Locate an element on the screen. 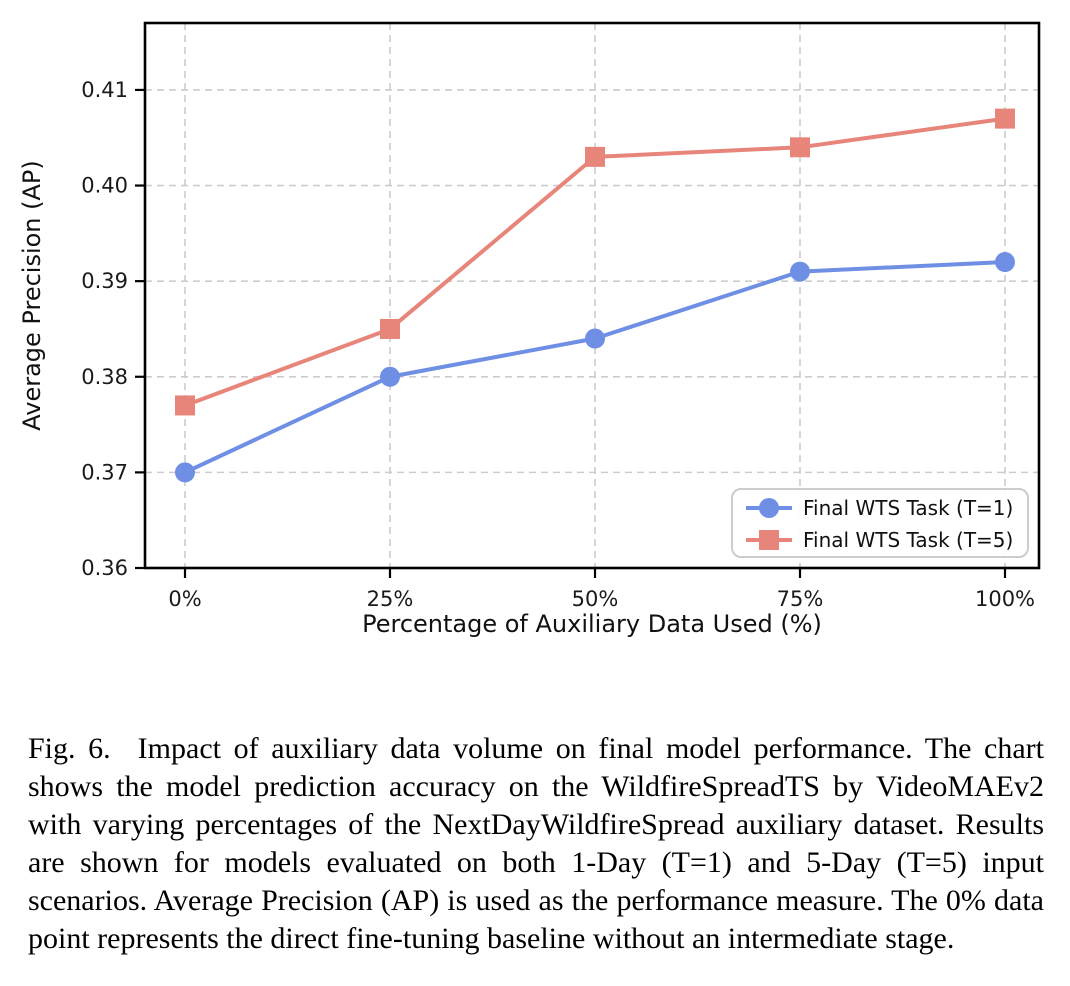 This screenshot has width=1070, height=986. y-tick-label: 0.38 is located at coordinates (104, 377).